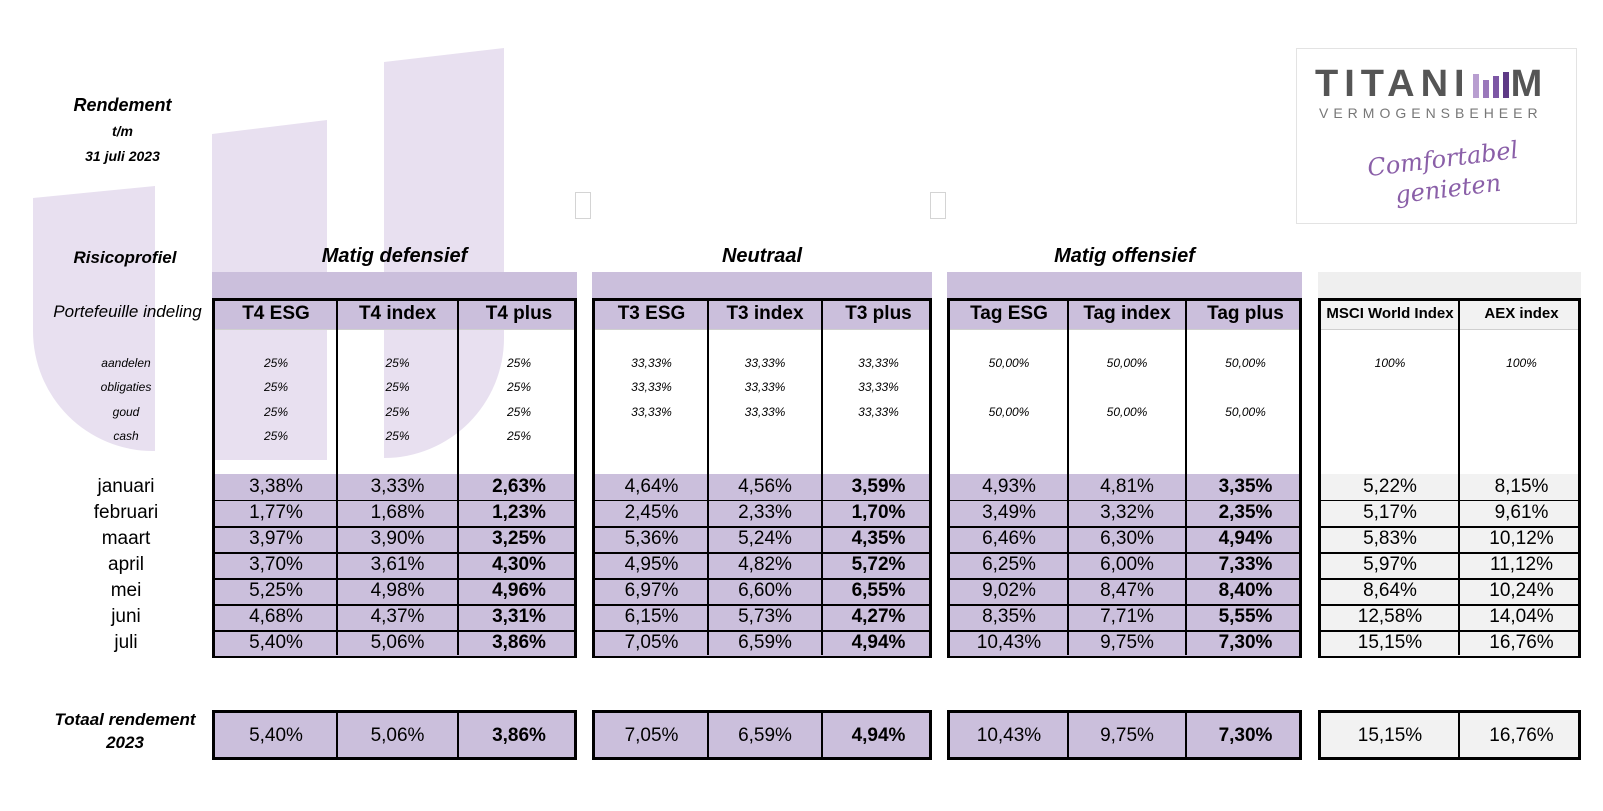 The image size is (1603, 811). I want to click on total-return-label: Totaal rendement, so click(125, 719).